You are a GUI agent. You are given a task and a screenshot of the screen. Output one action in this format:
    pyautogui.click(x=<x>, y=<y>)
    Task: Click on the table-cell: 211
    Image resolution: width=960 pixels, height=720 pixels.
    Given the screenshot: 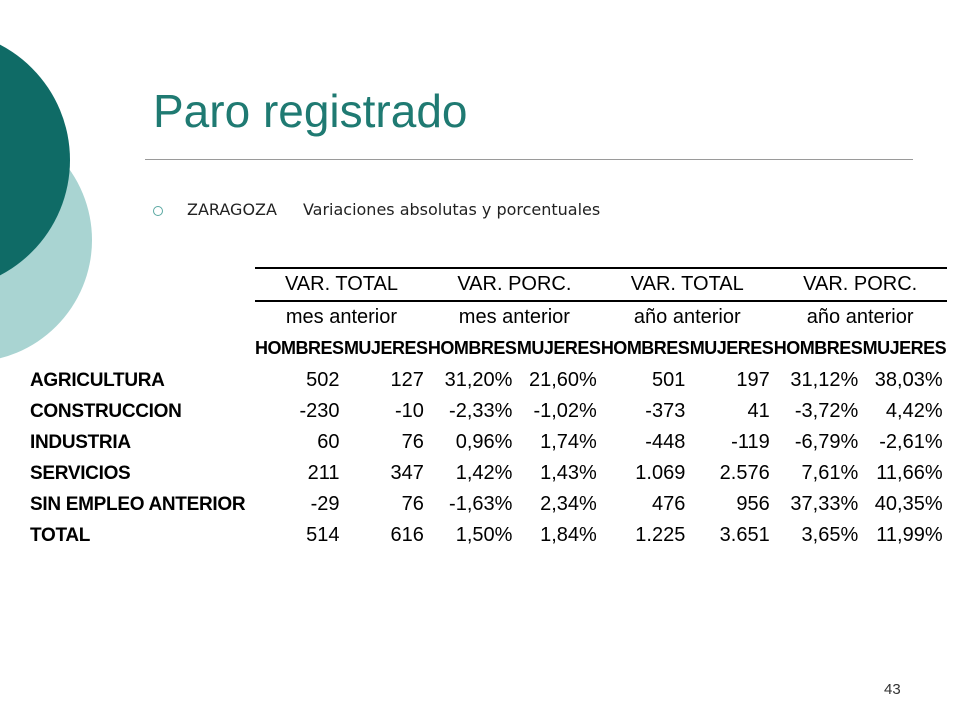 What is the action you would take?
    pyautogui.click(x=323, y=473)
    